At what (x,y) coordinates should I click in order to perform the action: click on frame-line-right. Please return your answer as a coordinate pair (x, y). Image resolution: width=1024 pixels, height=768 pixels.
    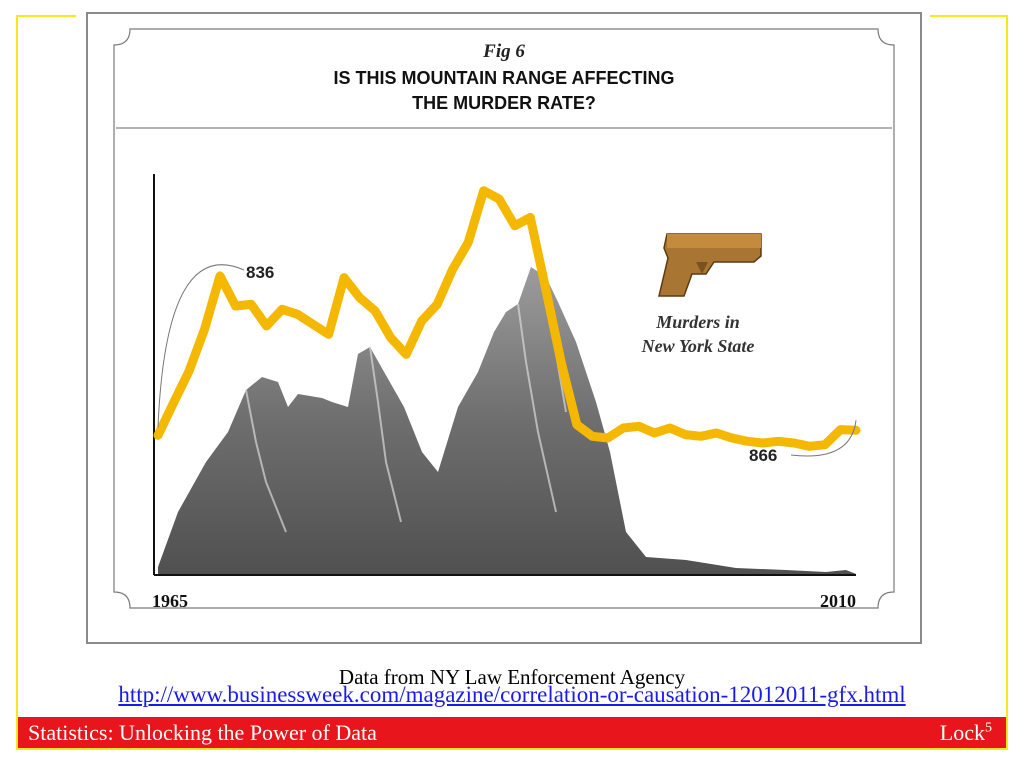
    Looking at the image, I should click on (1007, 382).